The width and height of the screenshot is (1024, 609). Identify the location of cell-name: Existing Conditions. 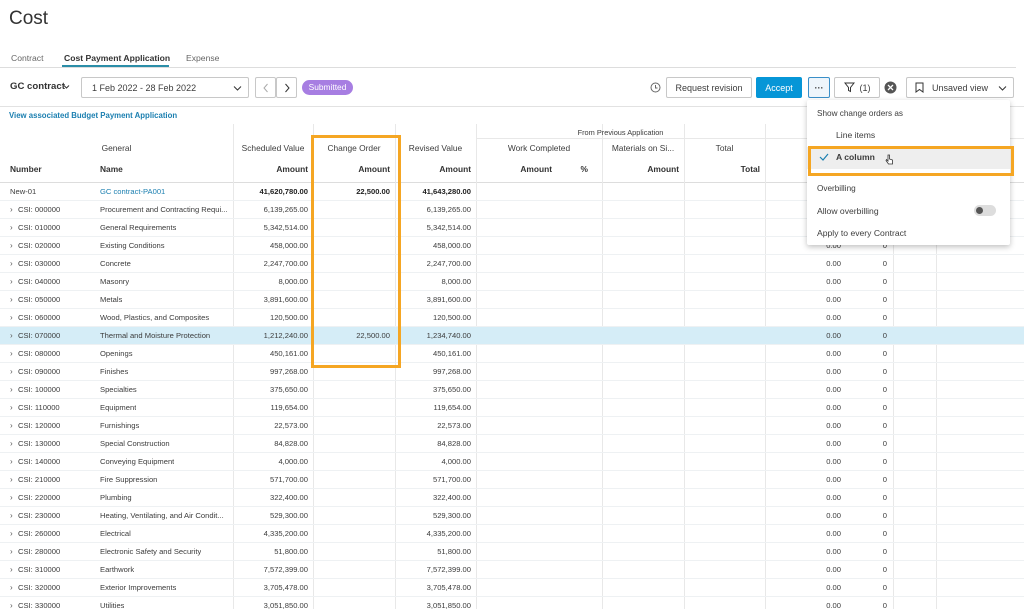
(132, 245).